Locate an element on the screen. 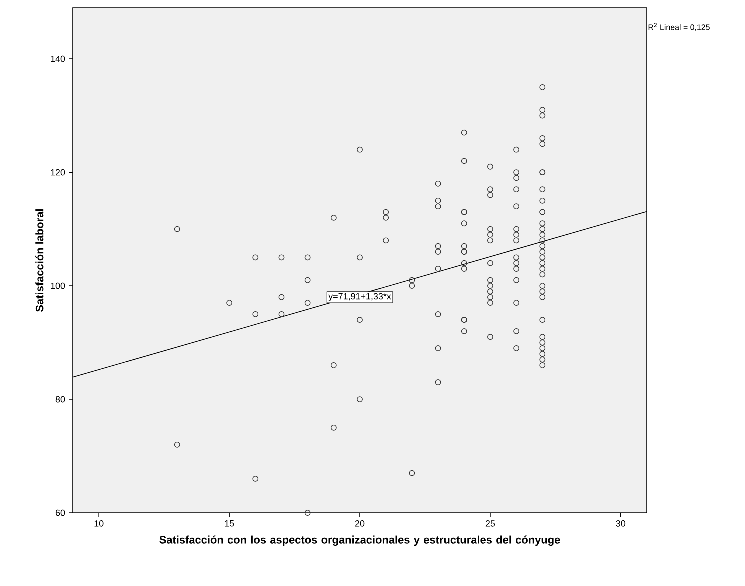 This screenshot has height=586, width=745. x-tick-label: 20 is located at coordinates (360, 523).